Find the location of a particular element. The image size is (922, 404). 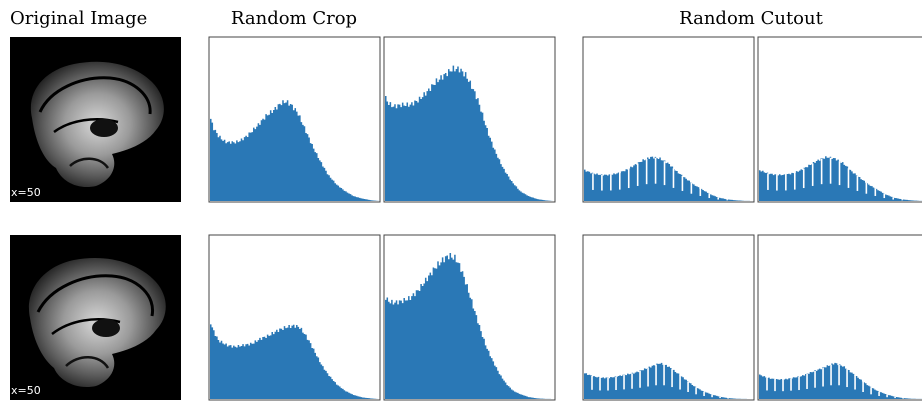

brain-image-row1: x=50 is located at coordinates (95, 119).